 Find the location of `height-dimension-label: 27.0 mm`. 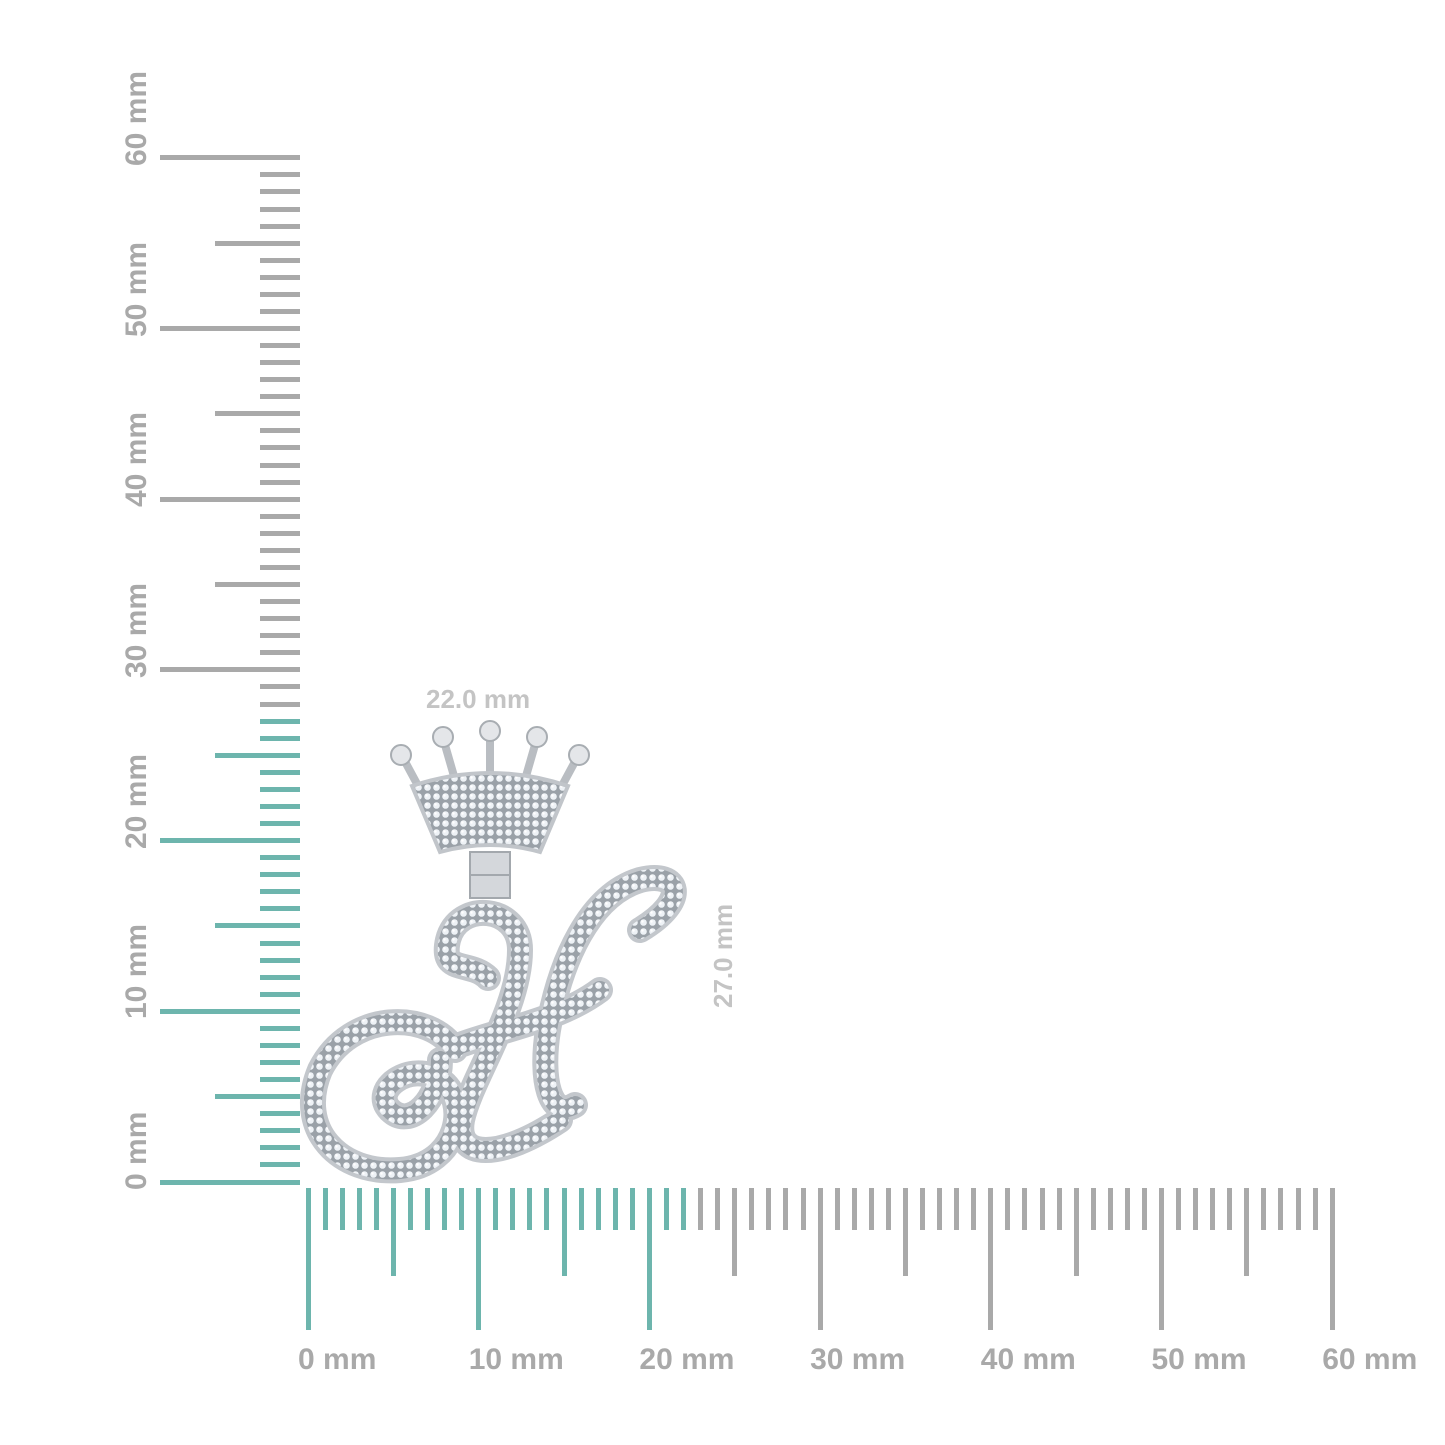

height-dimension-label: 27.0 mm is located at coordinates (723, 955).